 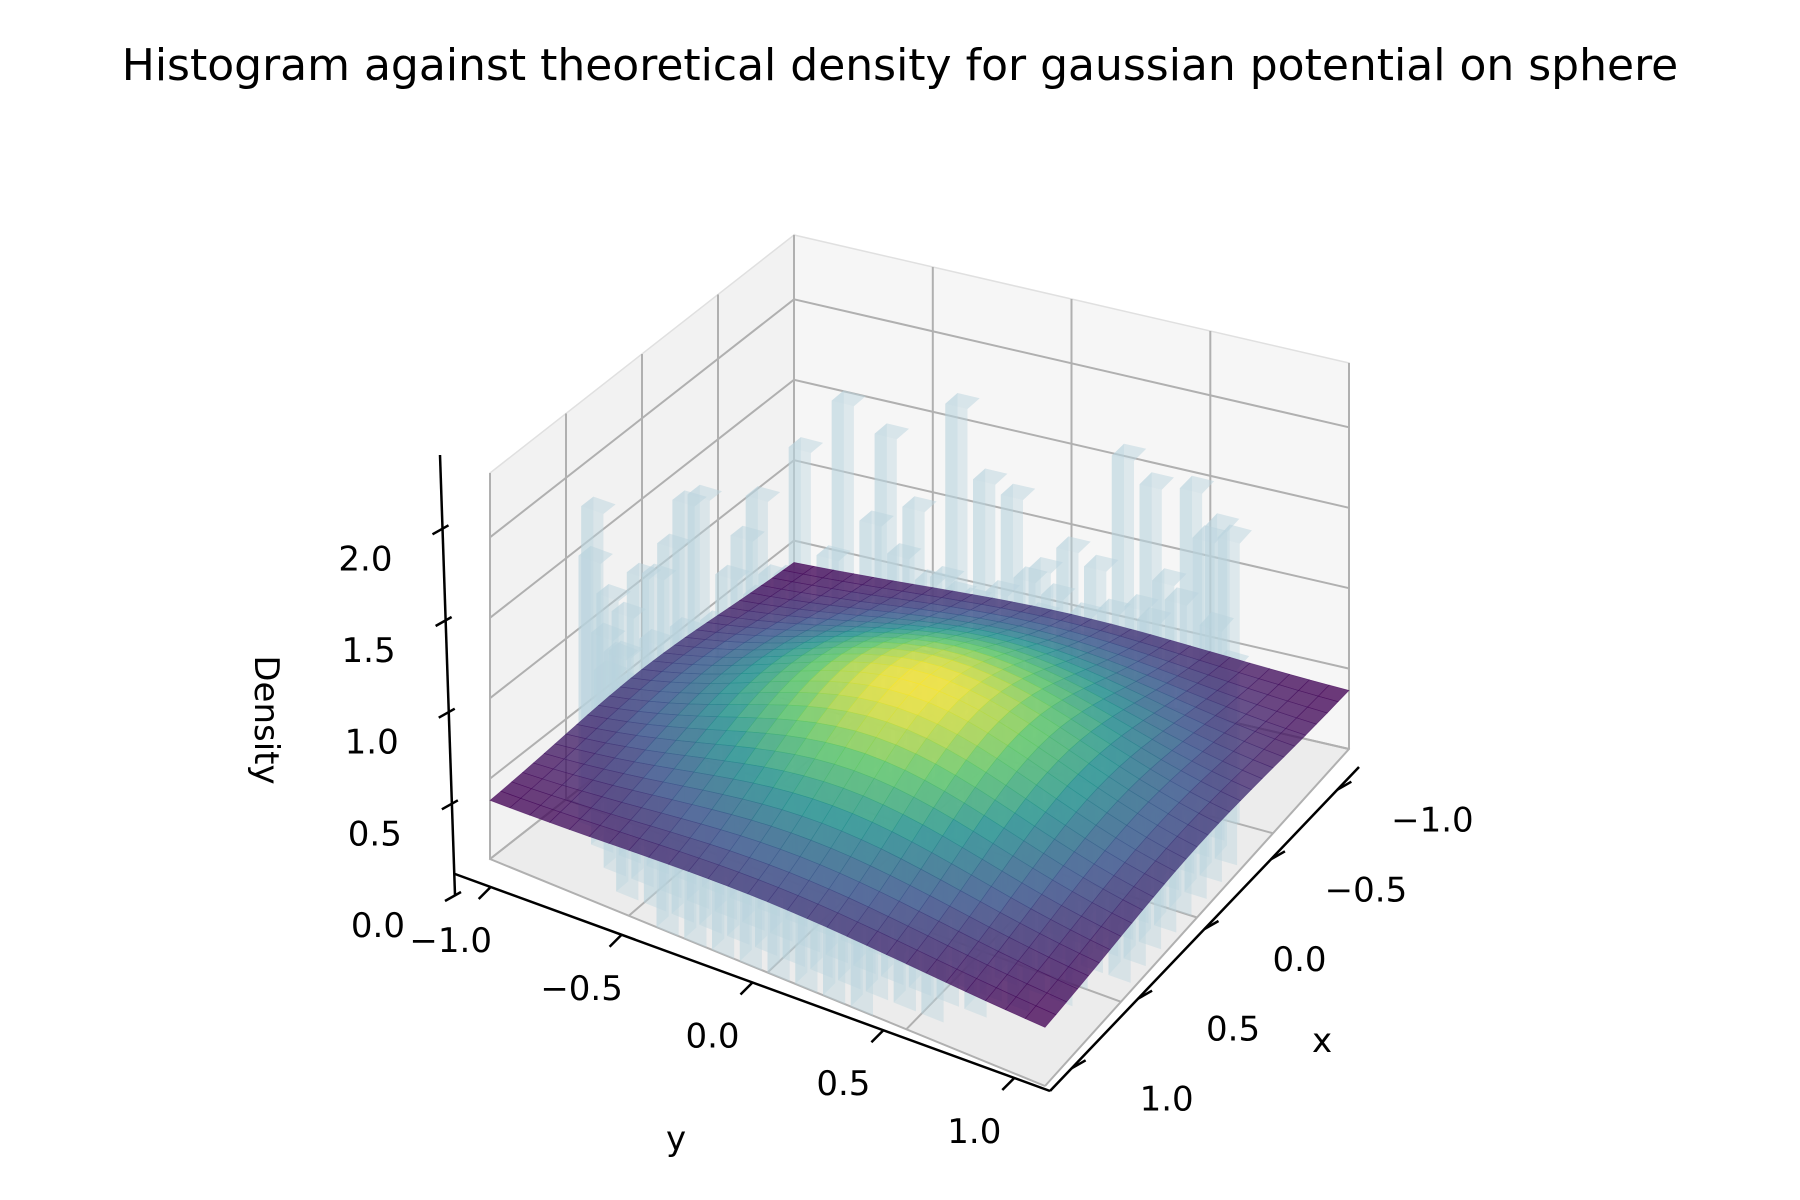 What do you see at coordinates (1432, 821) in the screenshot?
I see `x-tick-label-0: −1.0` at bounding box center [1432, 821].